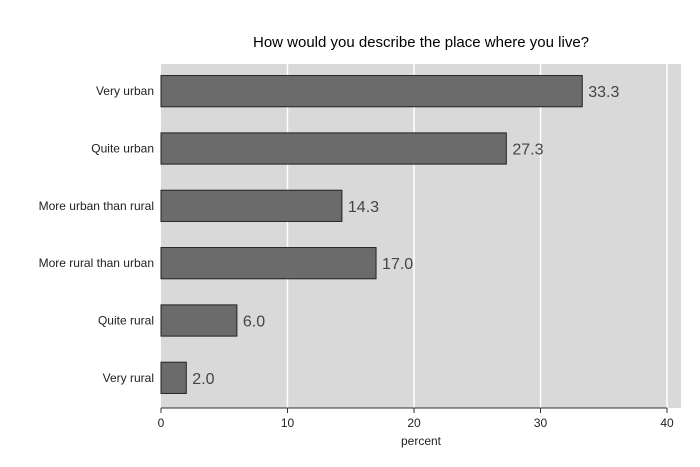 Image resolution: width=700 pixels, height=467 pixels. Describe the element at coordinates (527, 150) in the screenshot. I see `data-label: 27.3` at that location.